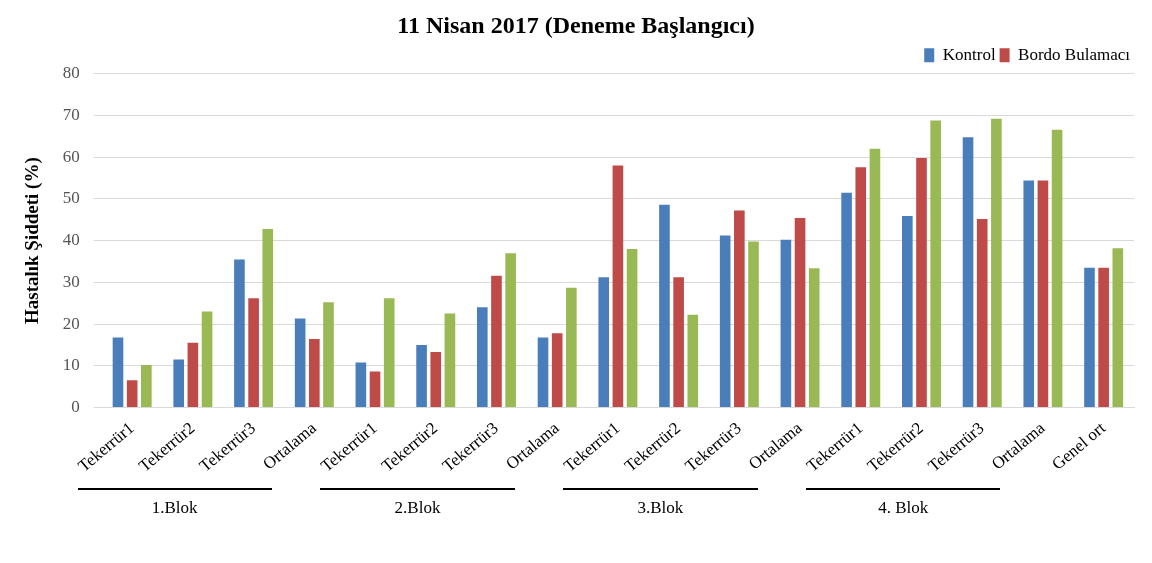 The width and height of the screenshot is (1152, 563). What do you see at coordinates (71, 365) in the screenshot?
I see `y-tick-label: 10` at bounding box center [71, 365].